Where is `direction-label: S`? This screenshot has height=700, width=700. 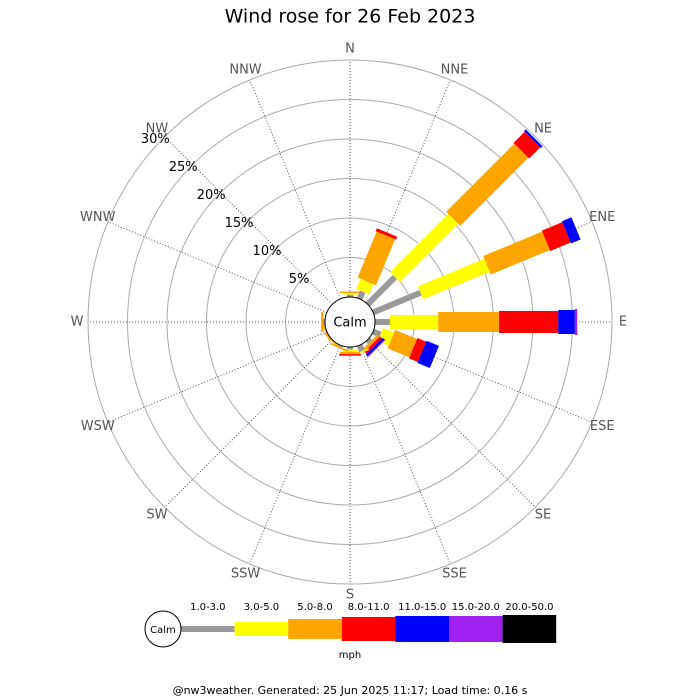
direction-label: S is located at coordinates (350, 595).